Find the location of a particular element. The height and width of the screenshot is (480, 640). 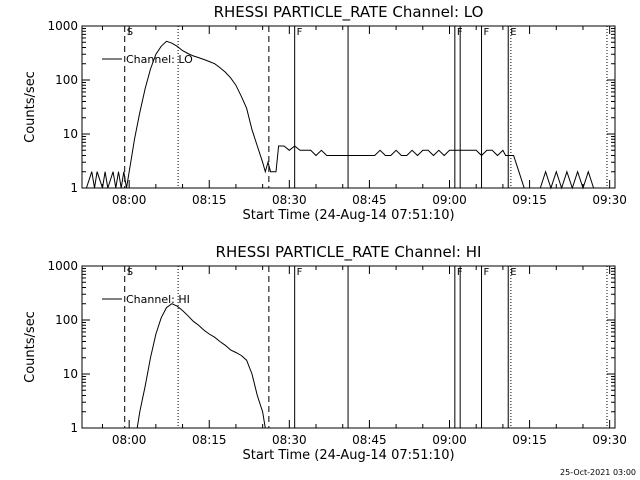

panel-2-x-tick-label: 08:30 is located at coordinates (289, 440).